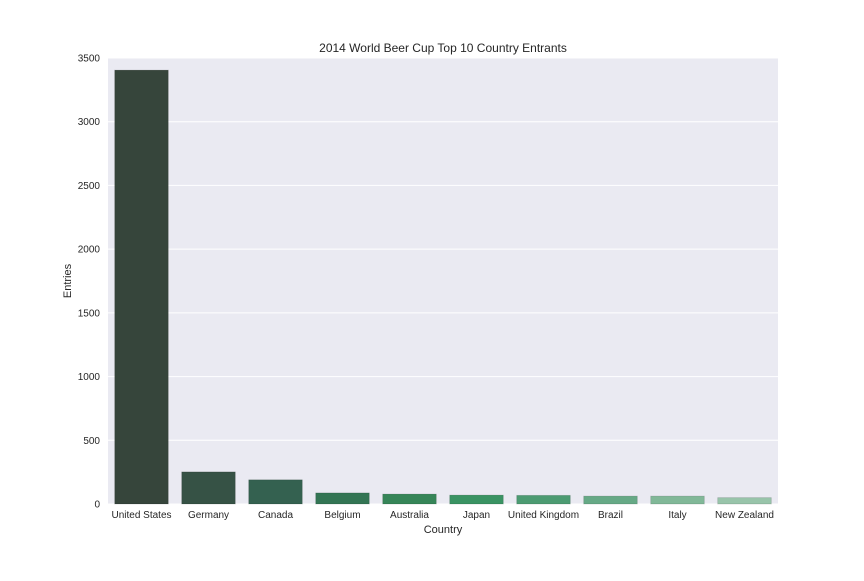 This screenshot has height=581, width=864. What do you see at coordinates (543, 515) in the screenshot?
I see `x-tick-label: United Kingdom` at bounding box center [543, 515].